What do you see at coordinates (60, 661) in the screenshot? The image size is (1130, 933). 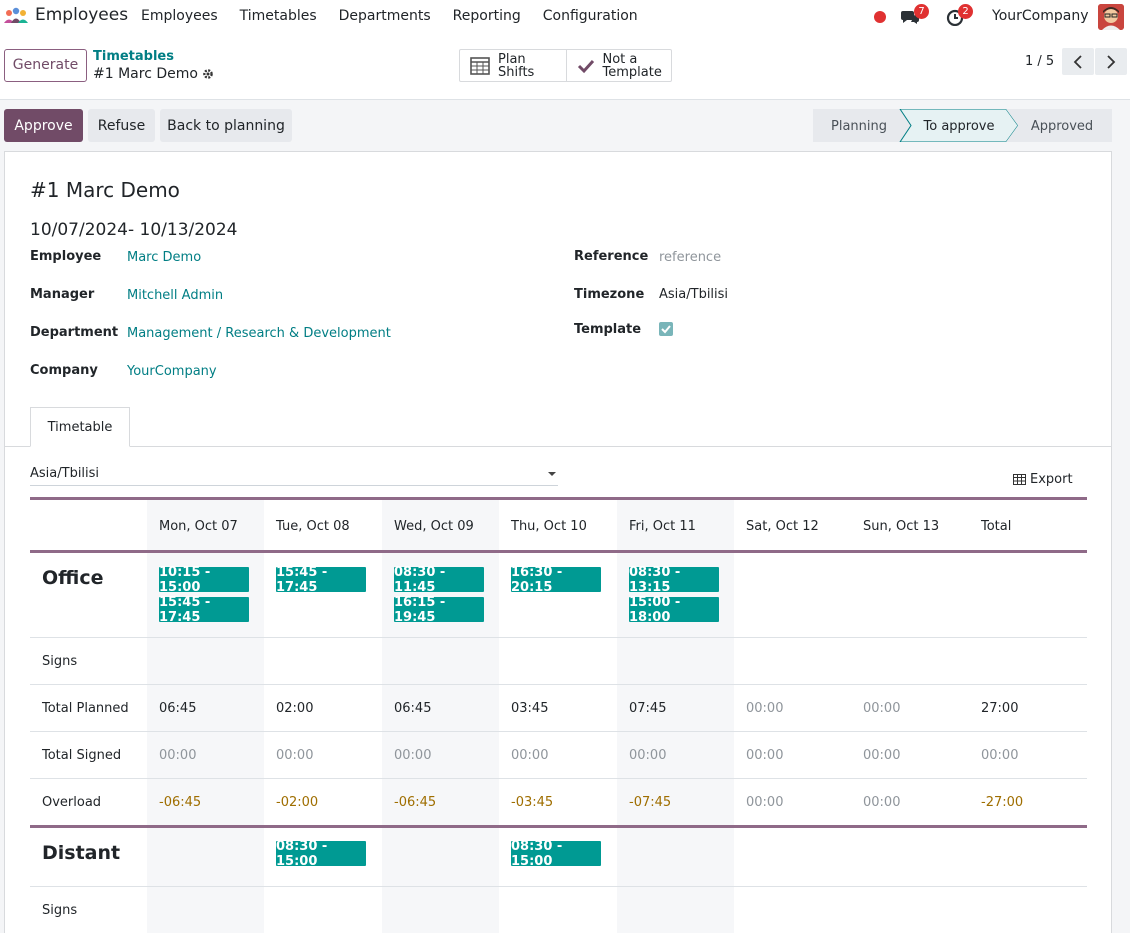 I see `row-label-signs: Signs` at bounding box center [60, 661].